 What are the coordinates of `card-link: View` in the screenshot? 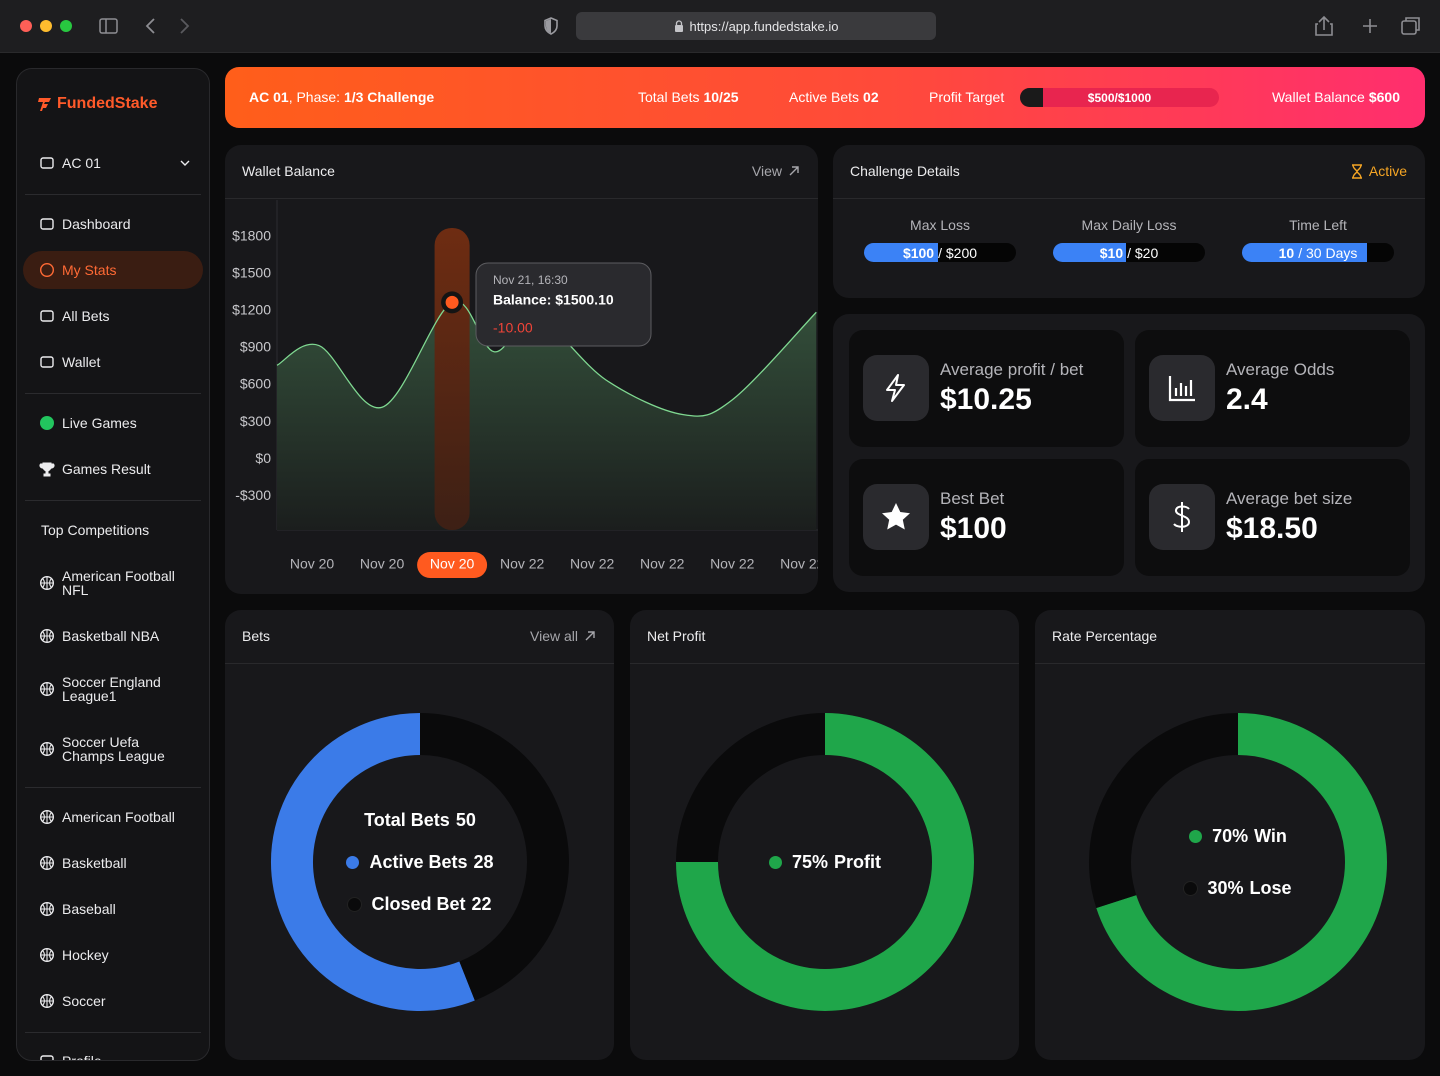 It's located at (776, 171).